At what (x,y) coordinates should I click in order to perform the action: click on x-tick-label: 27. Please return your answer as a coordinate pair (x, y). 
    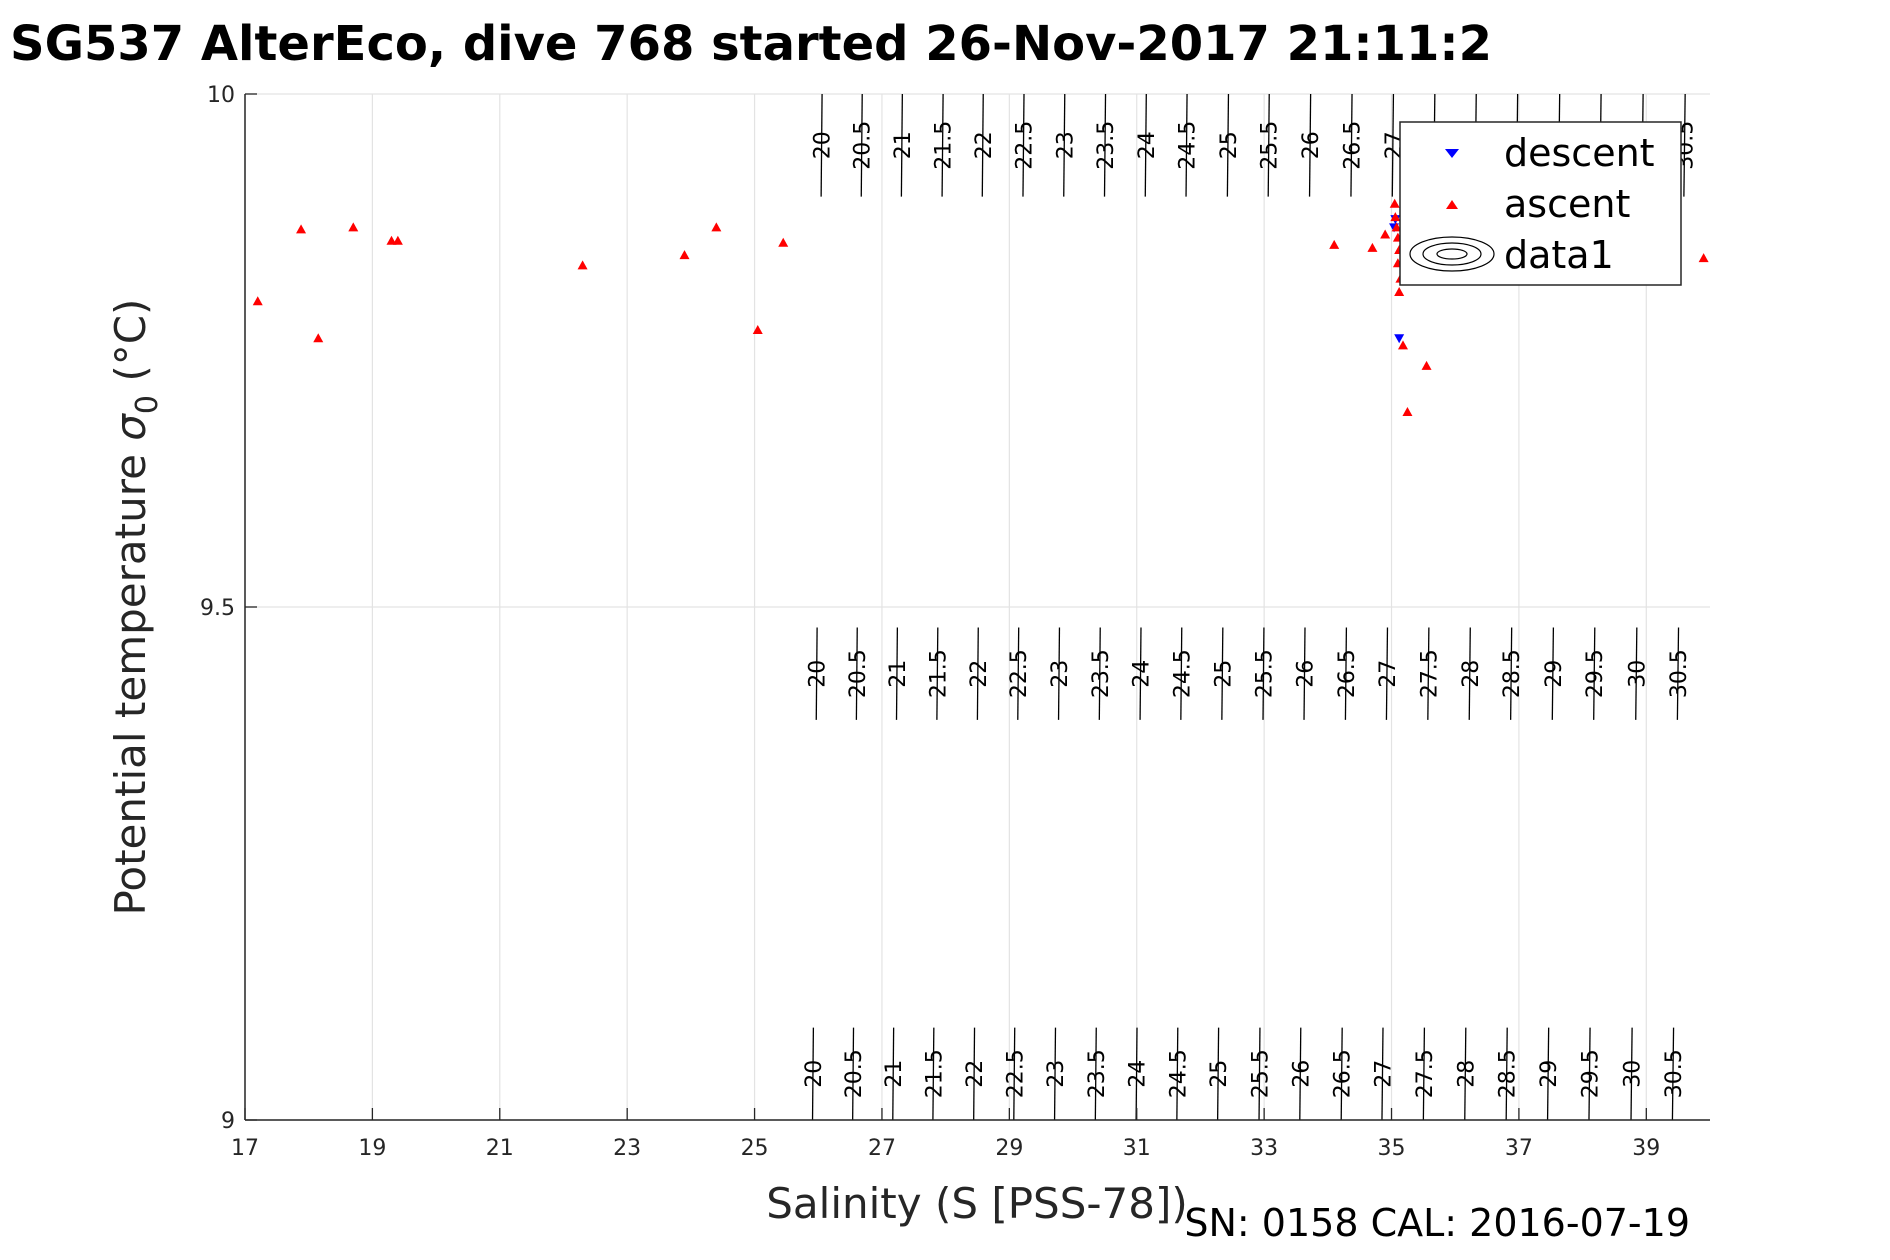
    Looking at the image, I should click on (882, 1148).